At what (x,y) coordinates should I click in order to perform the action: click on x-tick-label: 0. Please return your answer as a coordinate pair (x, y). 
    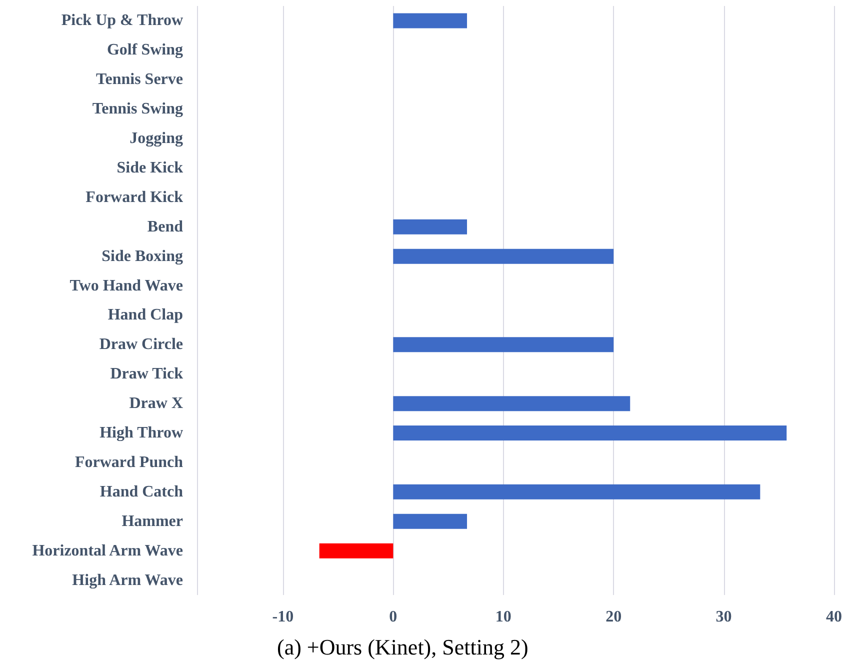
    Looking at the image, I should click on (393, 617).